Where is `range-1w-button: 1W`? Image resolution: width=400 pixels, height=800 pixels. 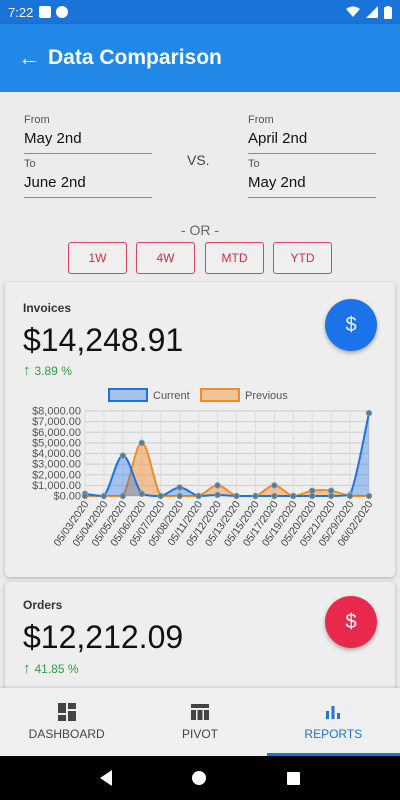 range-1w-button: 1W is located at coordinates (97, 258).